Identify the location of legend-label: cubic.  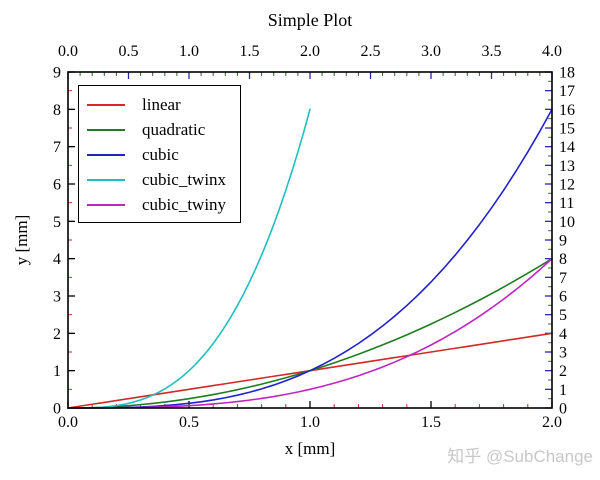
(160, 154).